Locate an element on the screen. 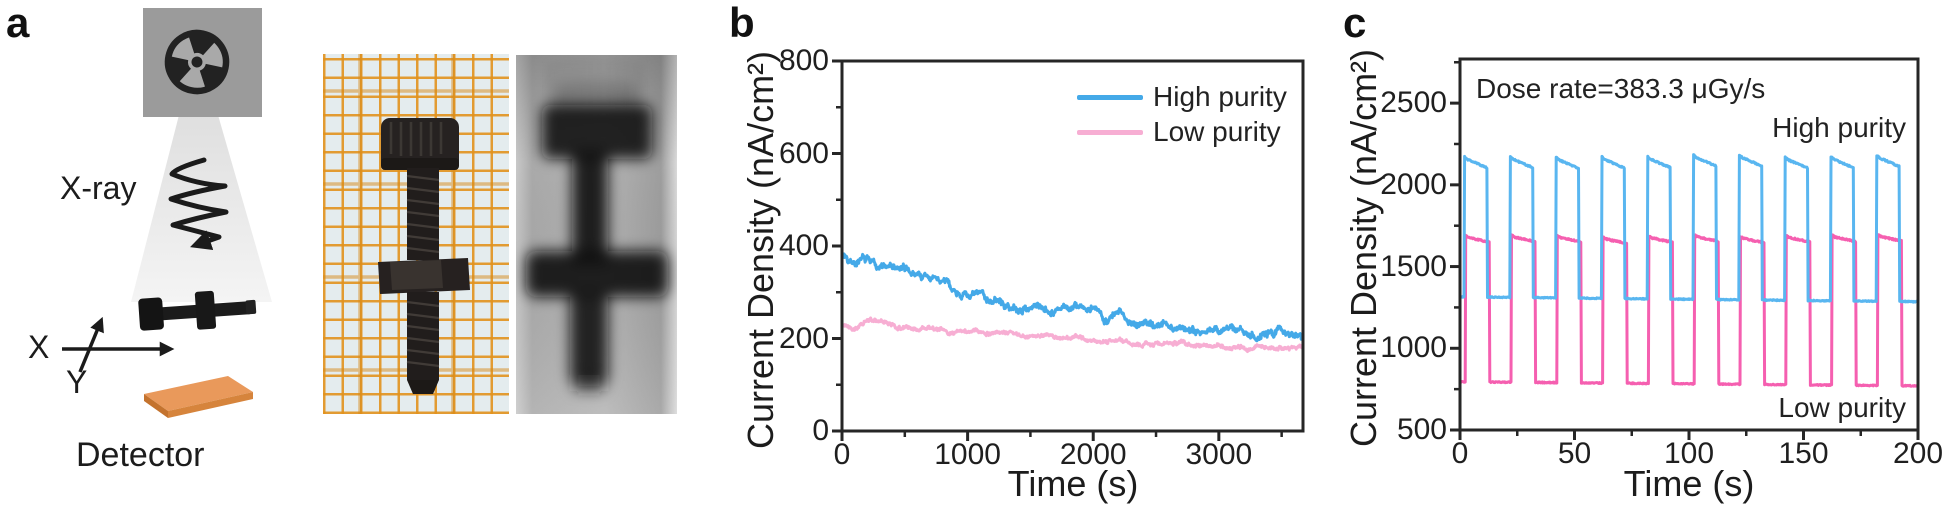  y-axis-arrow is located at coordinates (91, 344).